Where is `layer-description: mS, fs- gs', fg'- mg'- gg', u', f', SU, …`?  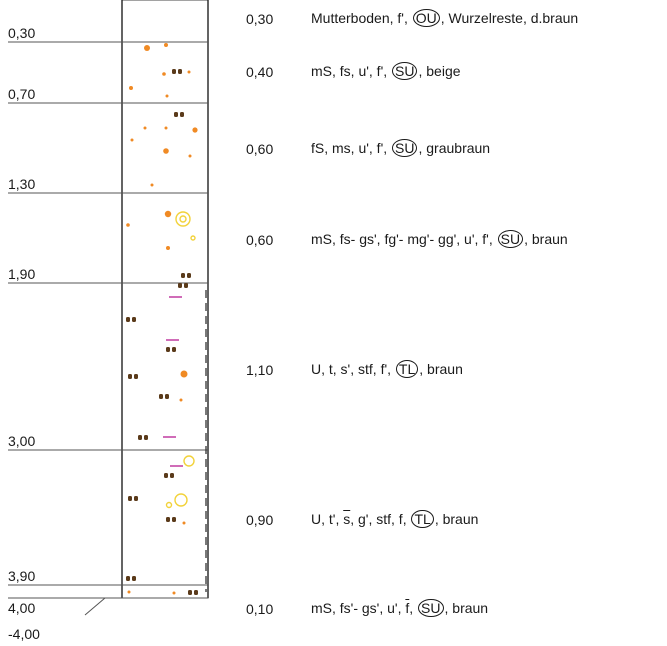
layer-description: mS, fs- gs', fg'- mg'- gg', u', f', SU, … is located at coordinates (439, 239).